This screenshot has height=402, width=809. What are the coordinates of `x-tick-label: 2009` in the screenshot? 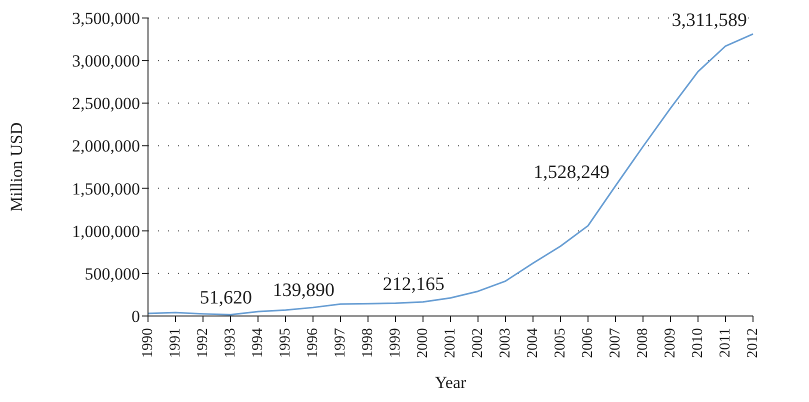 It's located at (670, 343).